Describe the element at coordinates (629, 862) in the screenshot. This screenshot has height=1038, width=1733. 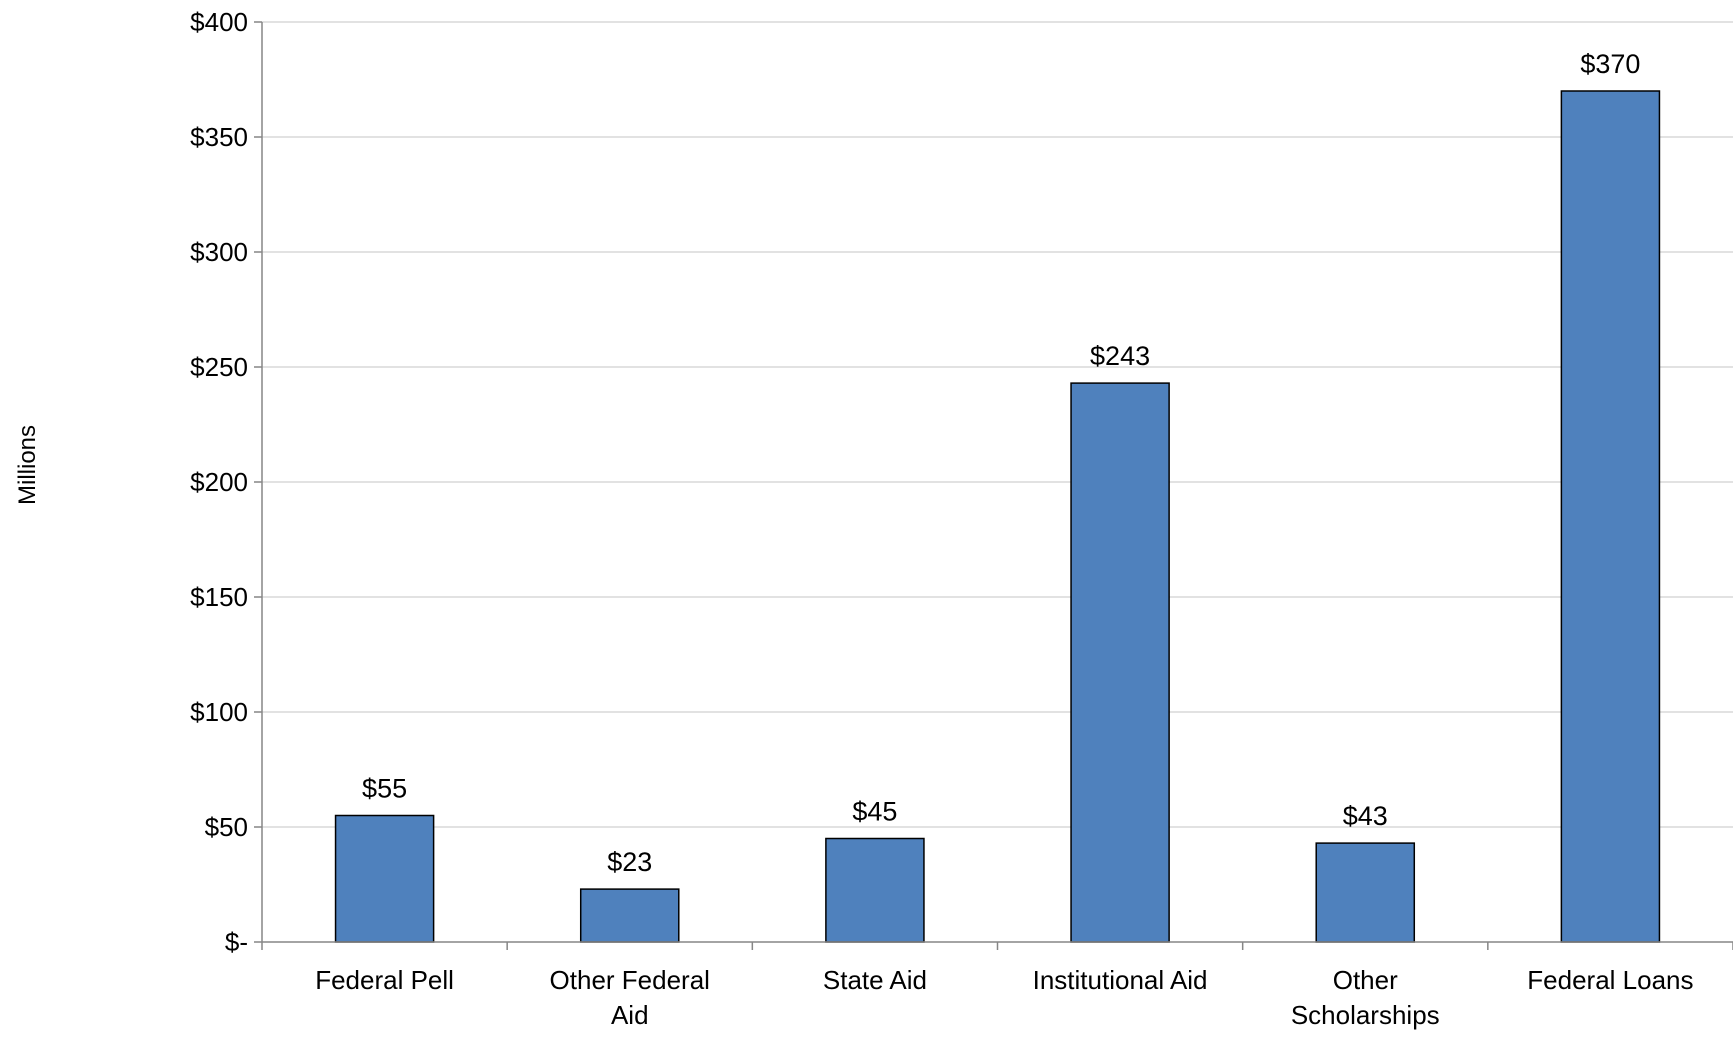
I see `data-label: $23` at that location.